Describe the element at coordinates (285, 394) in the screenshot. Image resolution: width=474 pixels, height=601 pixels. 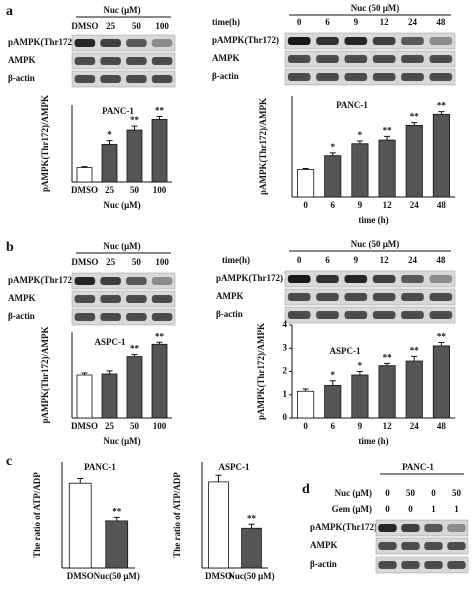
I see `y-tick-label: 1` at that location.